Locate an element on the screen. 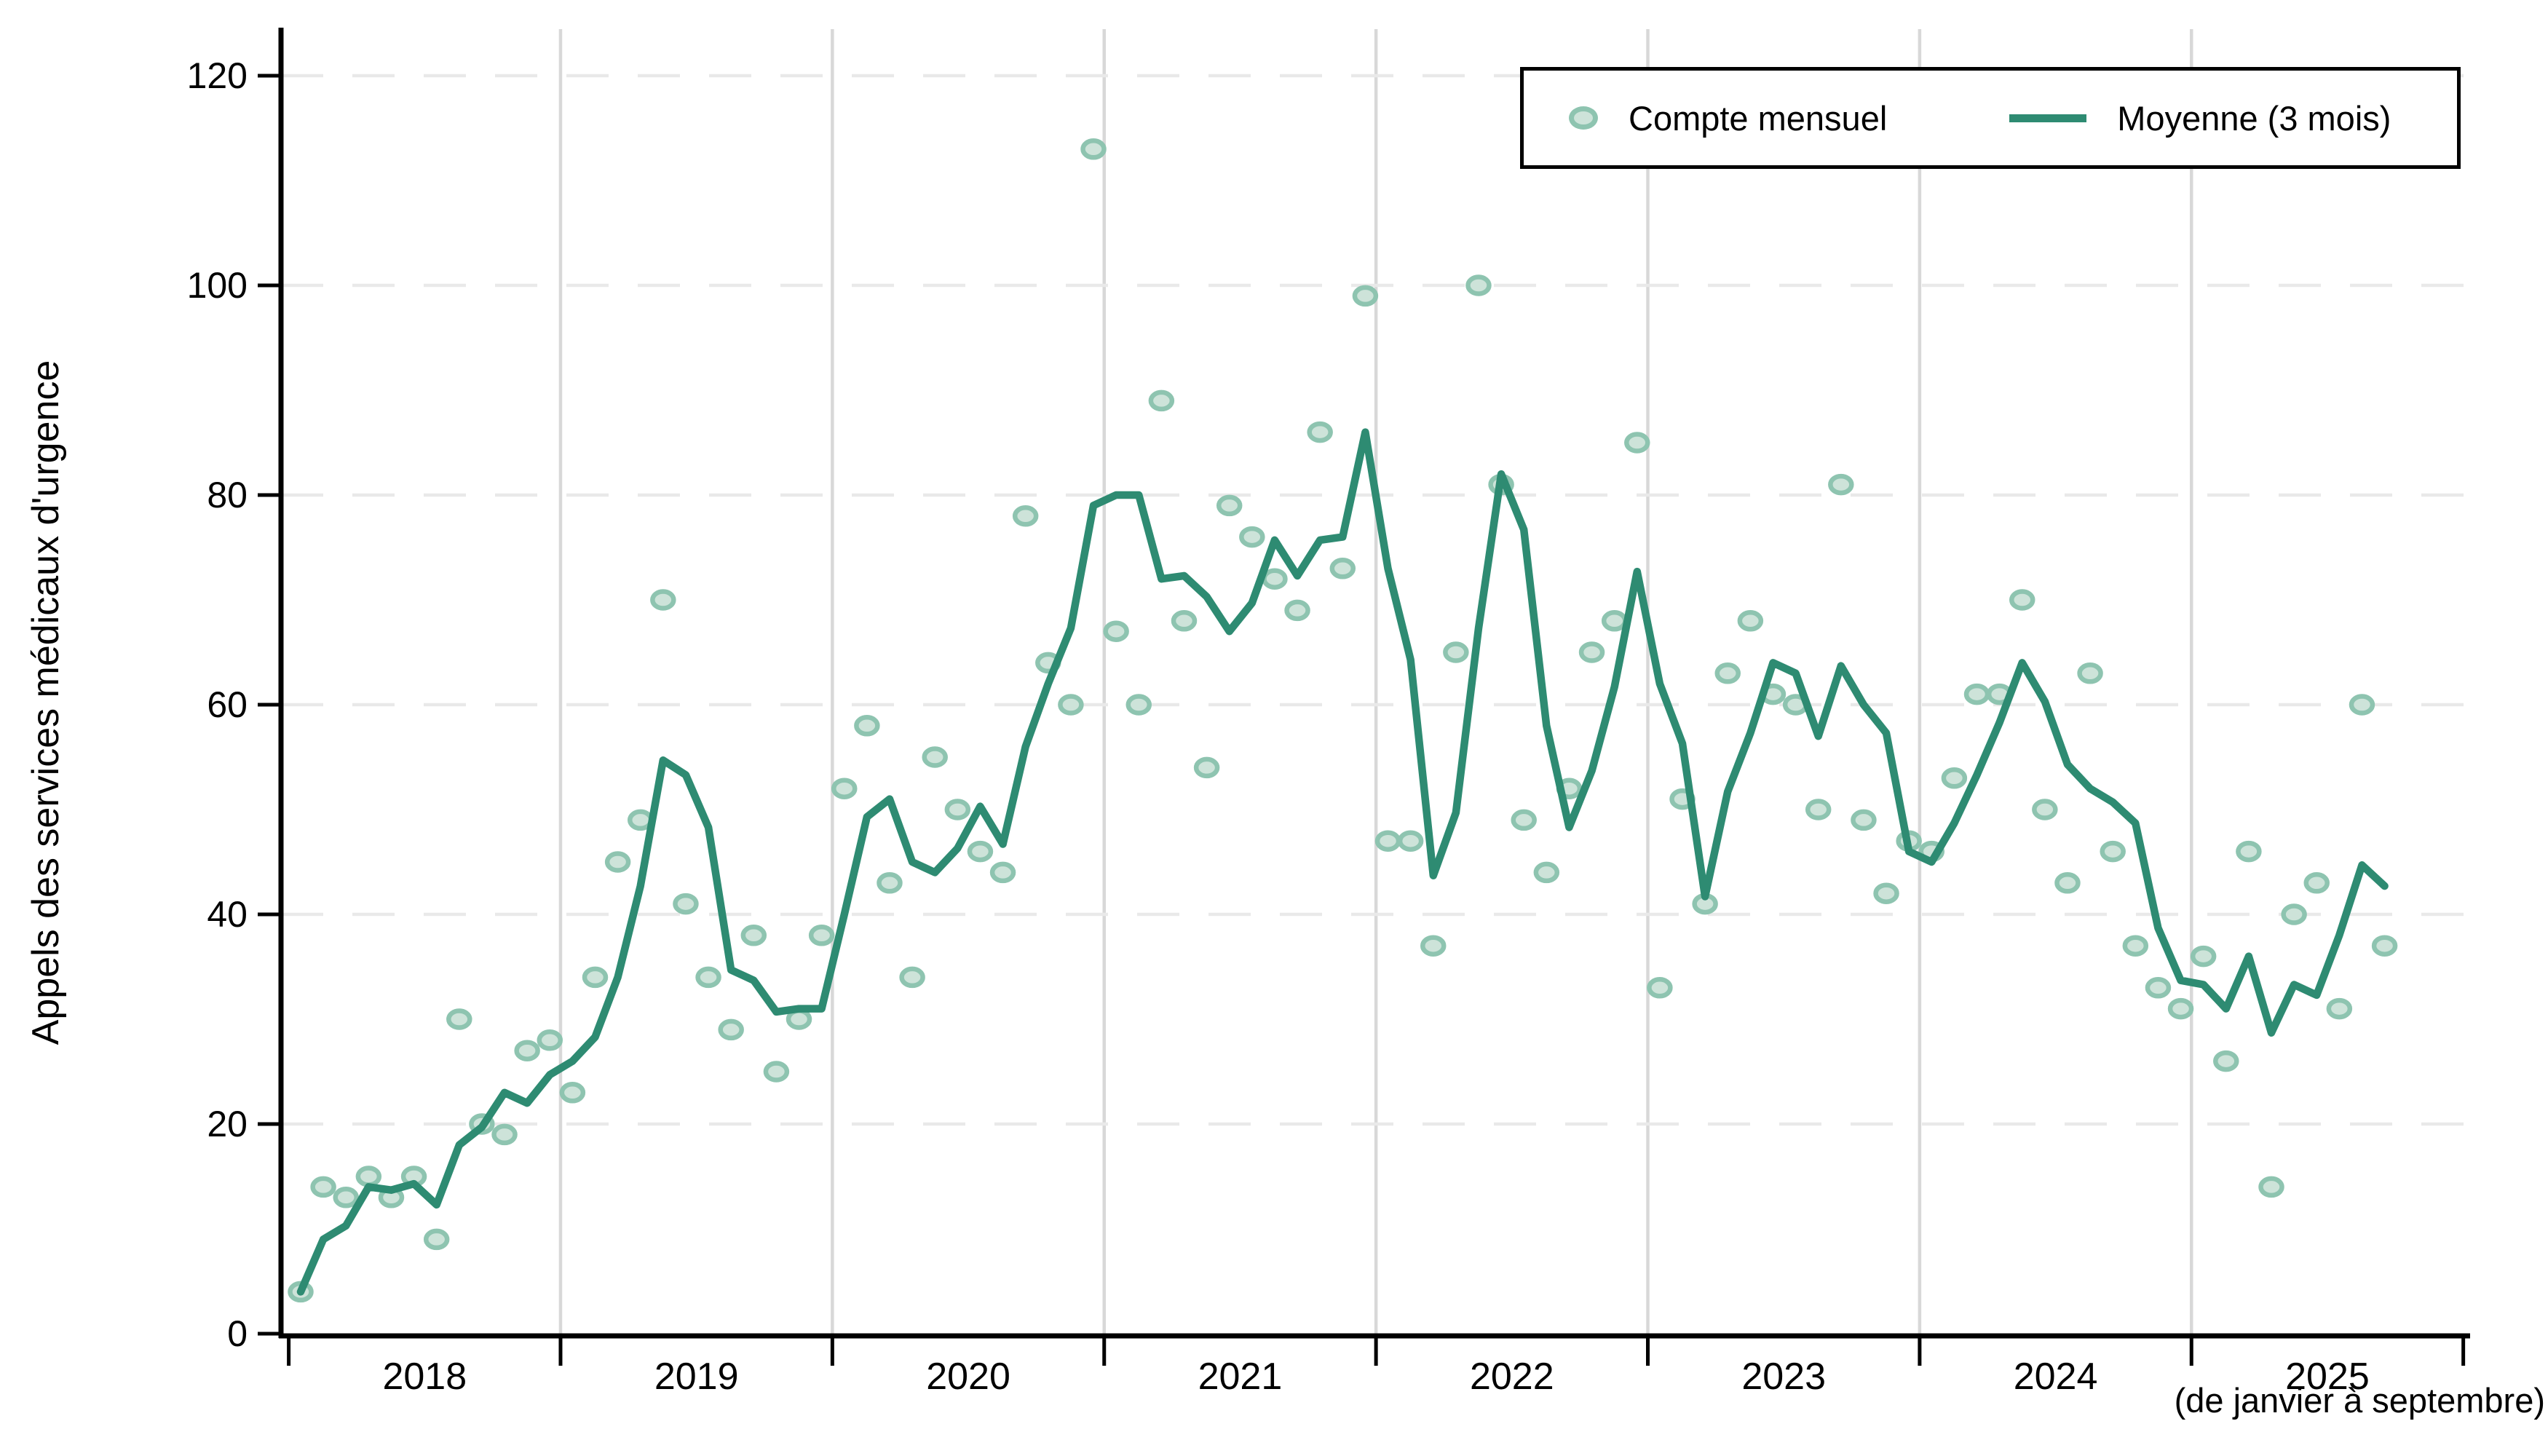 The width and height of the screenshot is (2548, 1456). y-axis-title: Appels des services médicaux d'urgence is located at coordinates (46, 702).